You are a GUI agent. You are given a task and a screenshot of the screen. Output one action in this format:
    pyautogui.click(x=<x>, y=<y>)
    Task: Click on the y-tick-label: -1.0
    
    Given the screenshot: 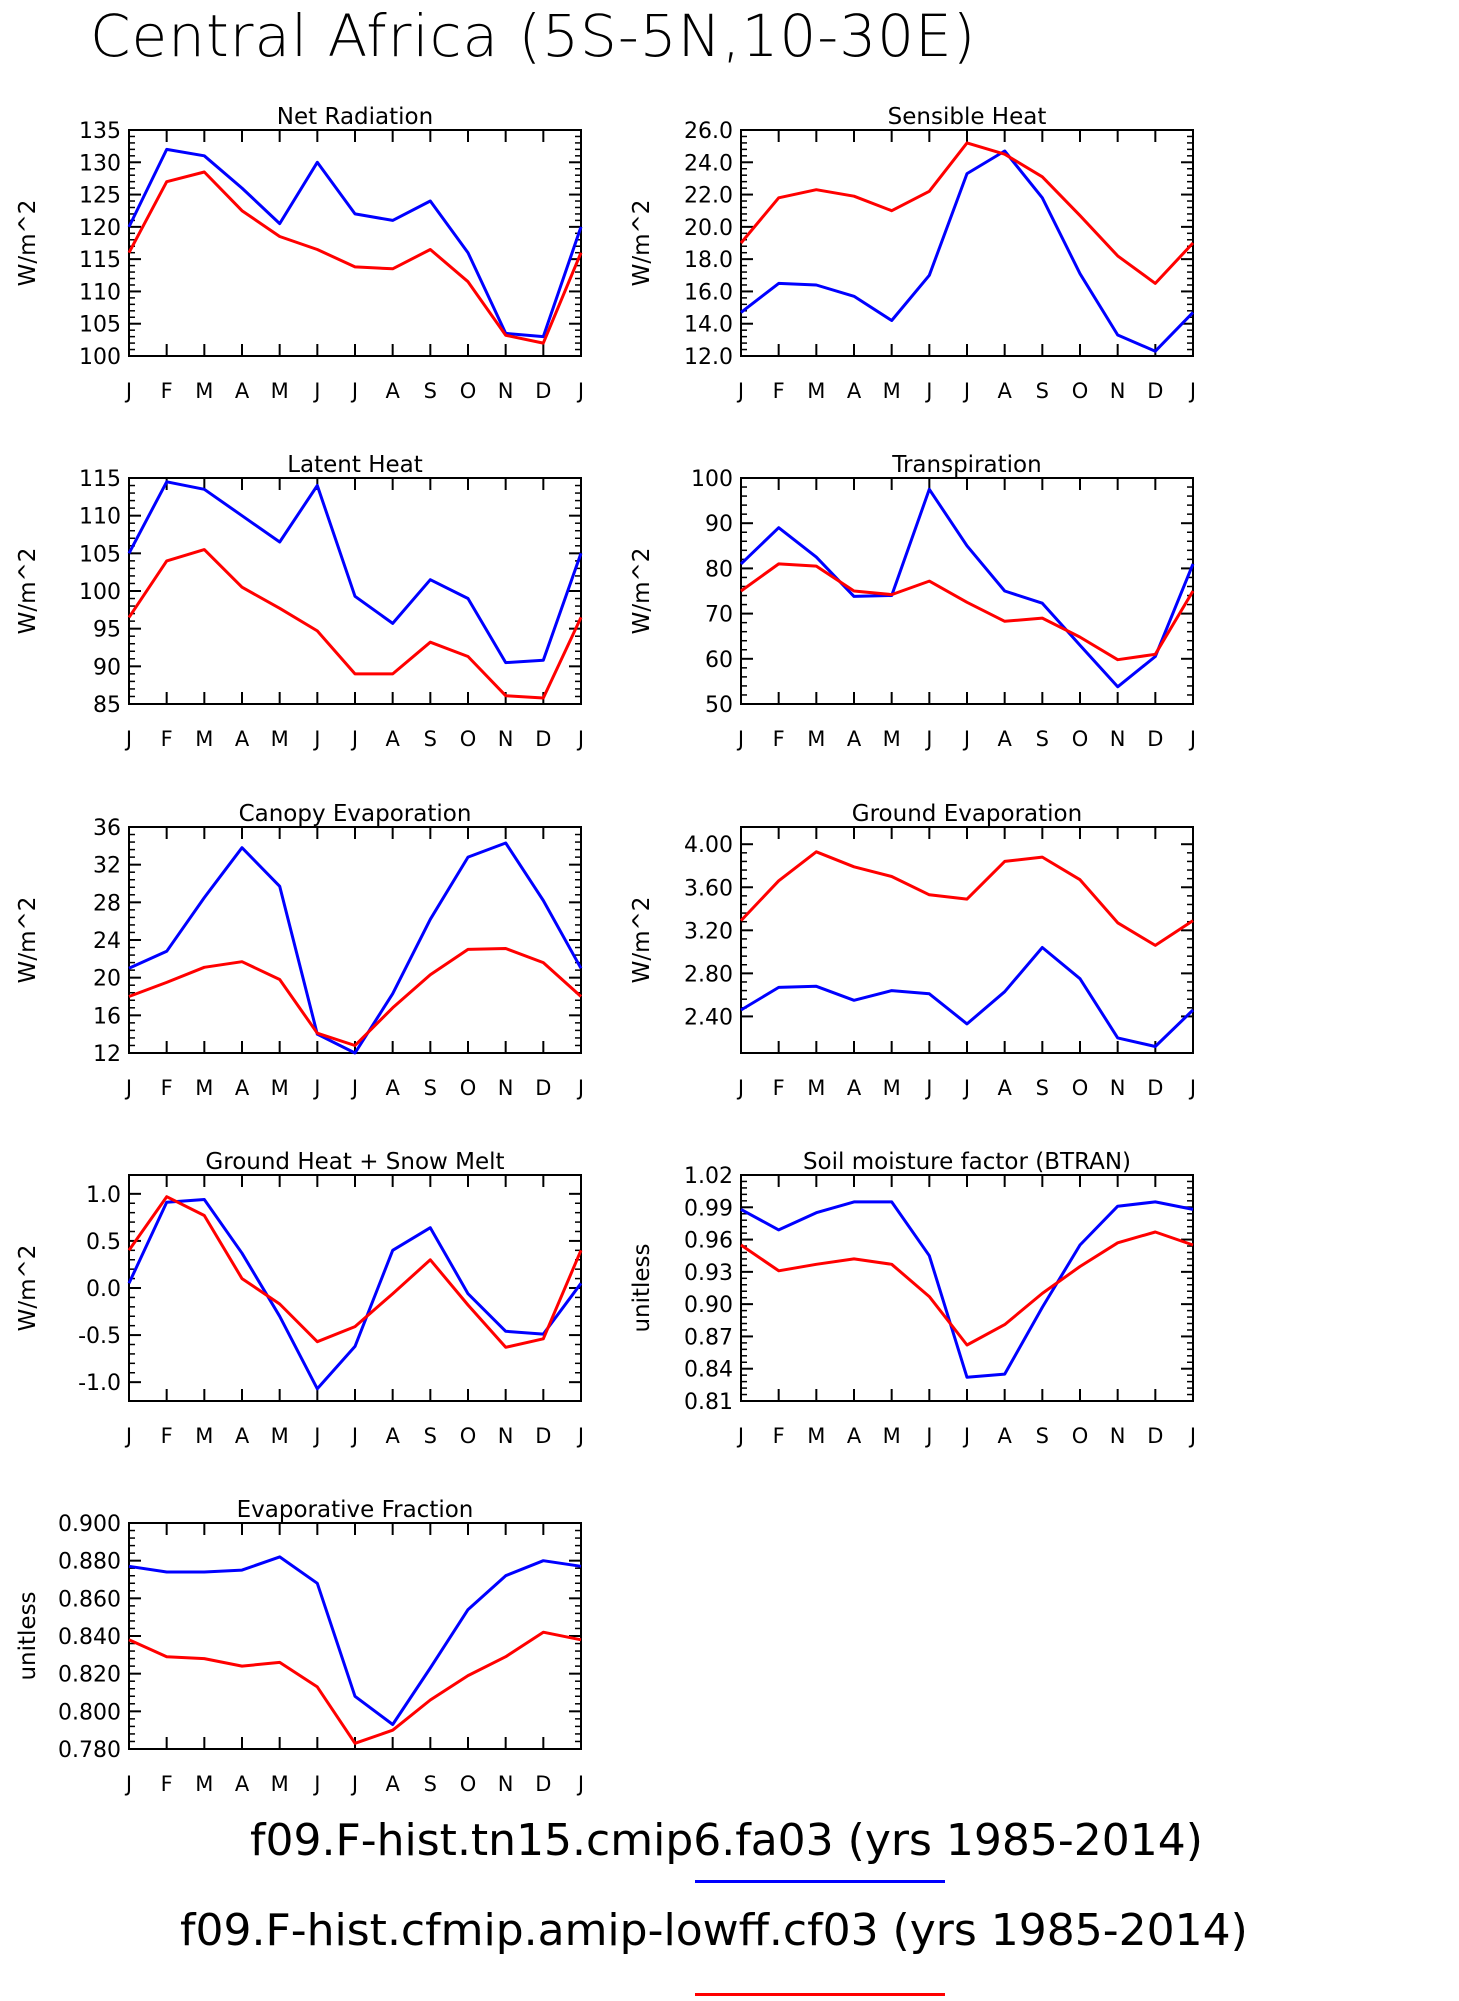 What is the action you would take?
    pyautogui.click(x=99, y=1383)
    